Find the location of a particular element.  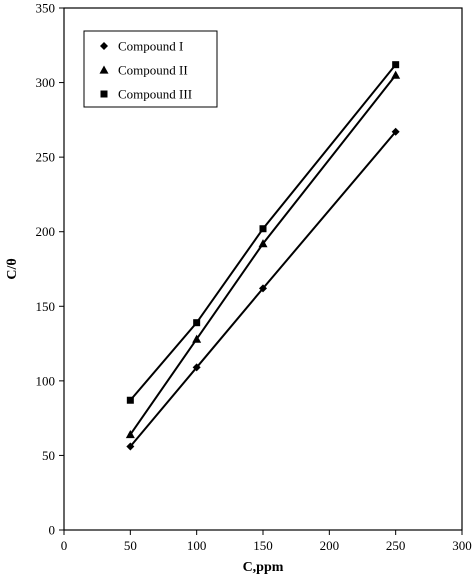

legend-label: Compound I is located at coordinates (150, 46).